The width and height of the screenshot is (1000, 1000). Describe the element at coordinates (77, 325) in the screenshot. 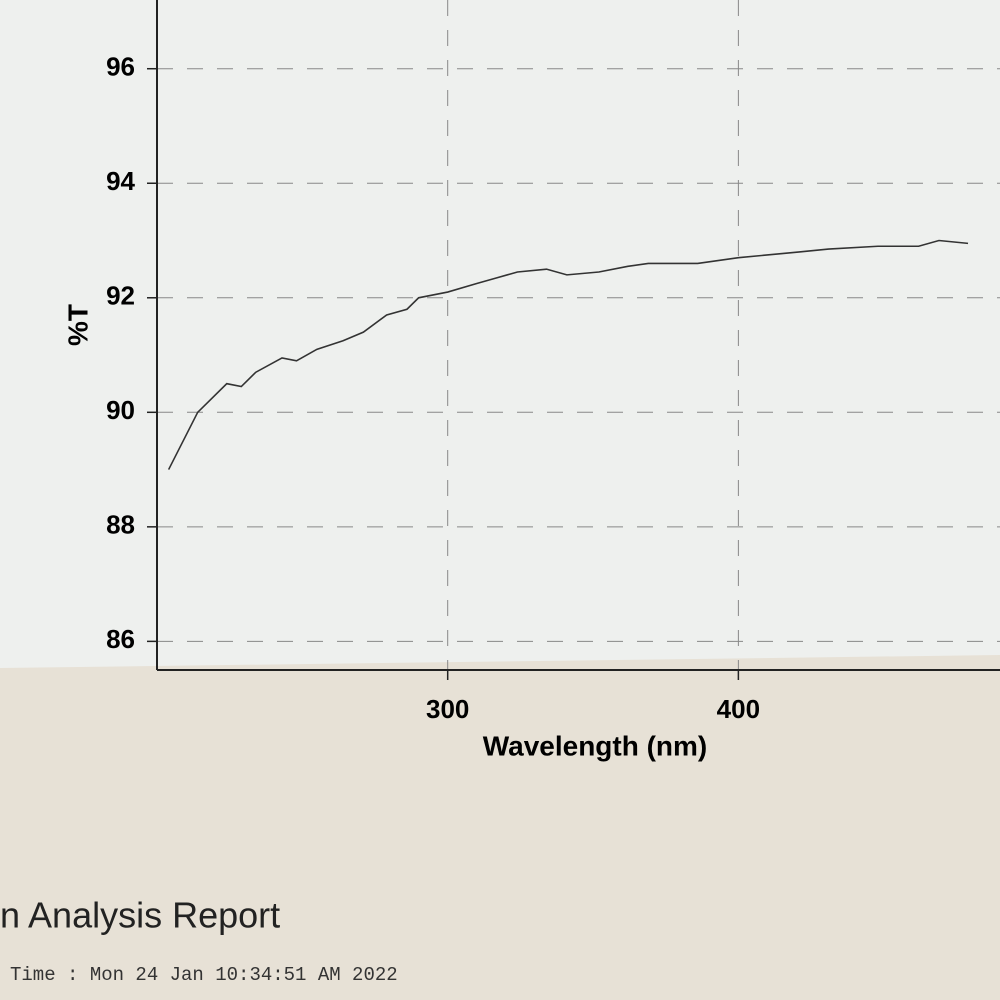

I see `y-axis-label: %T` at that location.